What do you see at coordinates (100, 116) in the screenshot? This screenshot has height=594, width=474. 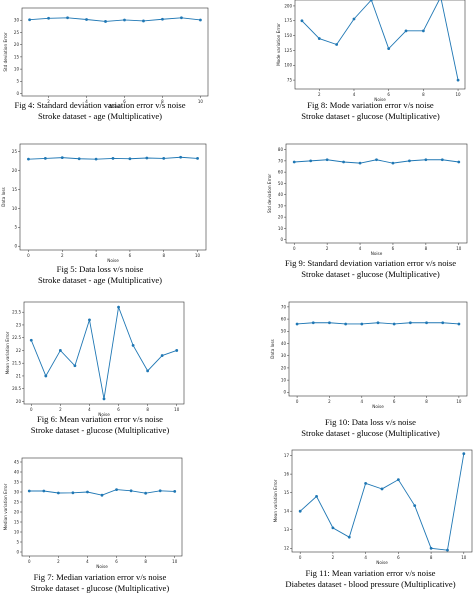 I see `figure-4-caption-subtitle: Stroke dataset - age (Multiplicative)` at bounding box center [100, 116].